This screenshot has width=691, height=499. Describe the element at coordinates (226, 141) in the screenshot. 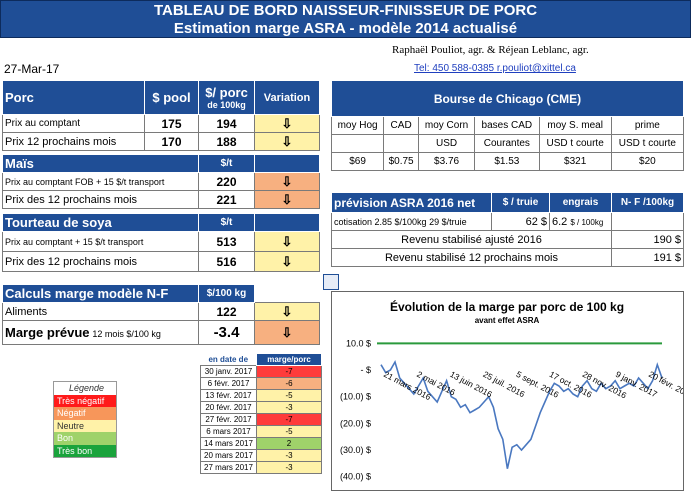

I see `porc-porc-value: 188` at that location.